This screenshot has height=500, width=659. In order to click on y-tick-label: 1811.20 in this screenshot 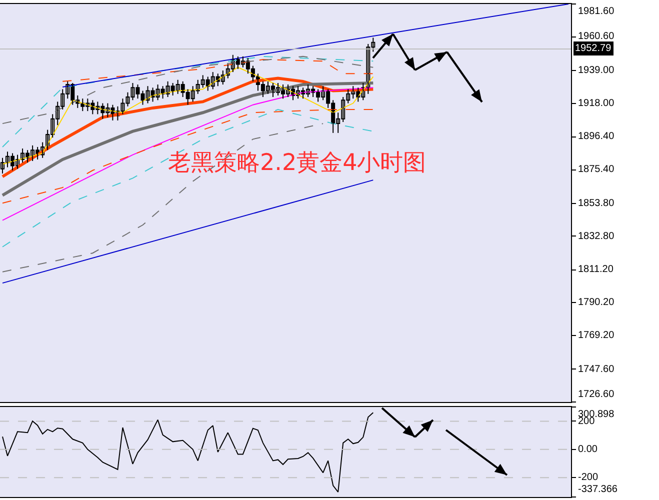, I will do `click(596, 269)`.